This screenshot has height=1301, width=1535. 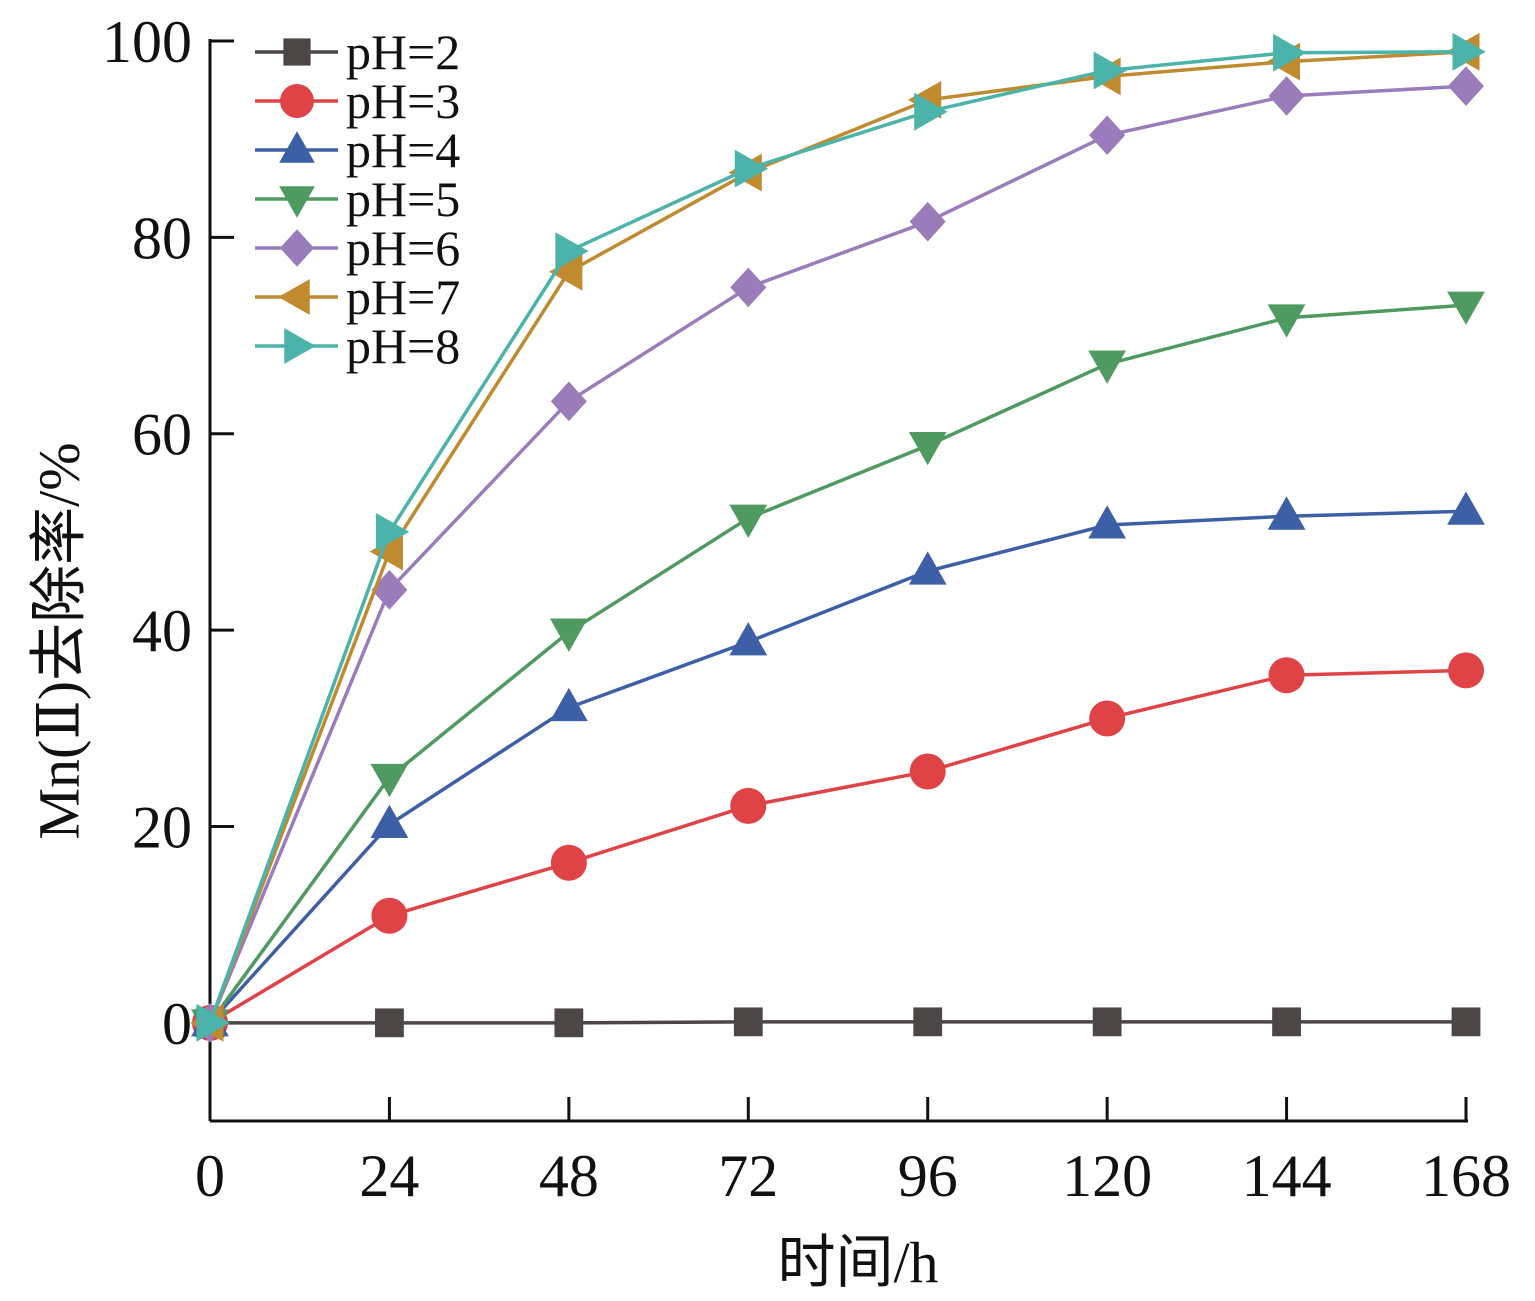 I want to click on x-tick-label: 96, so click(x=928, y=1176).